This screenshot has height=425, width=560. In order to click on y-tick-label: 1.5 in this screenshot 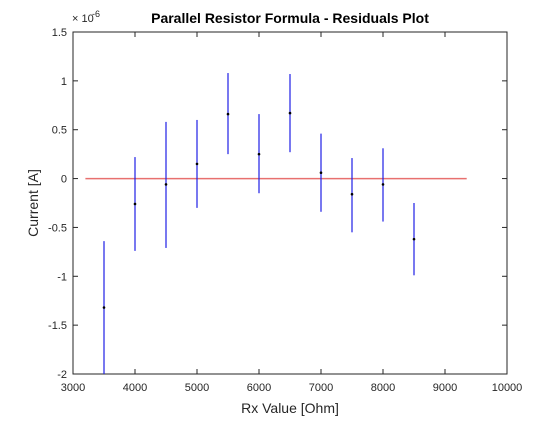, I will do `click(59, 33)`.